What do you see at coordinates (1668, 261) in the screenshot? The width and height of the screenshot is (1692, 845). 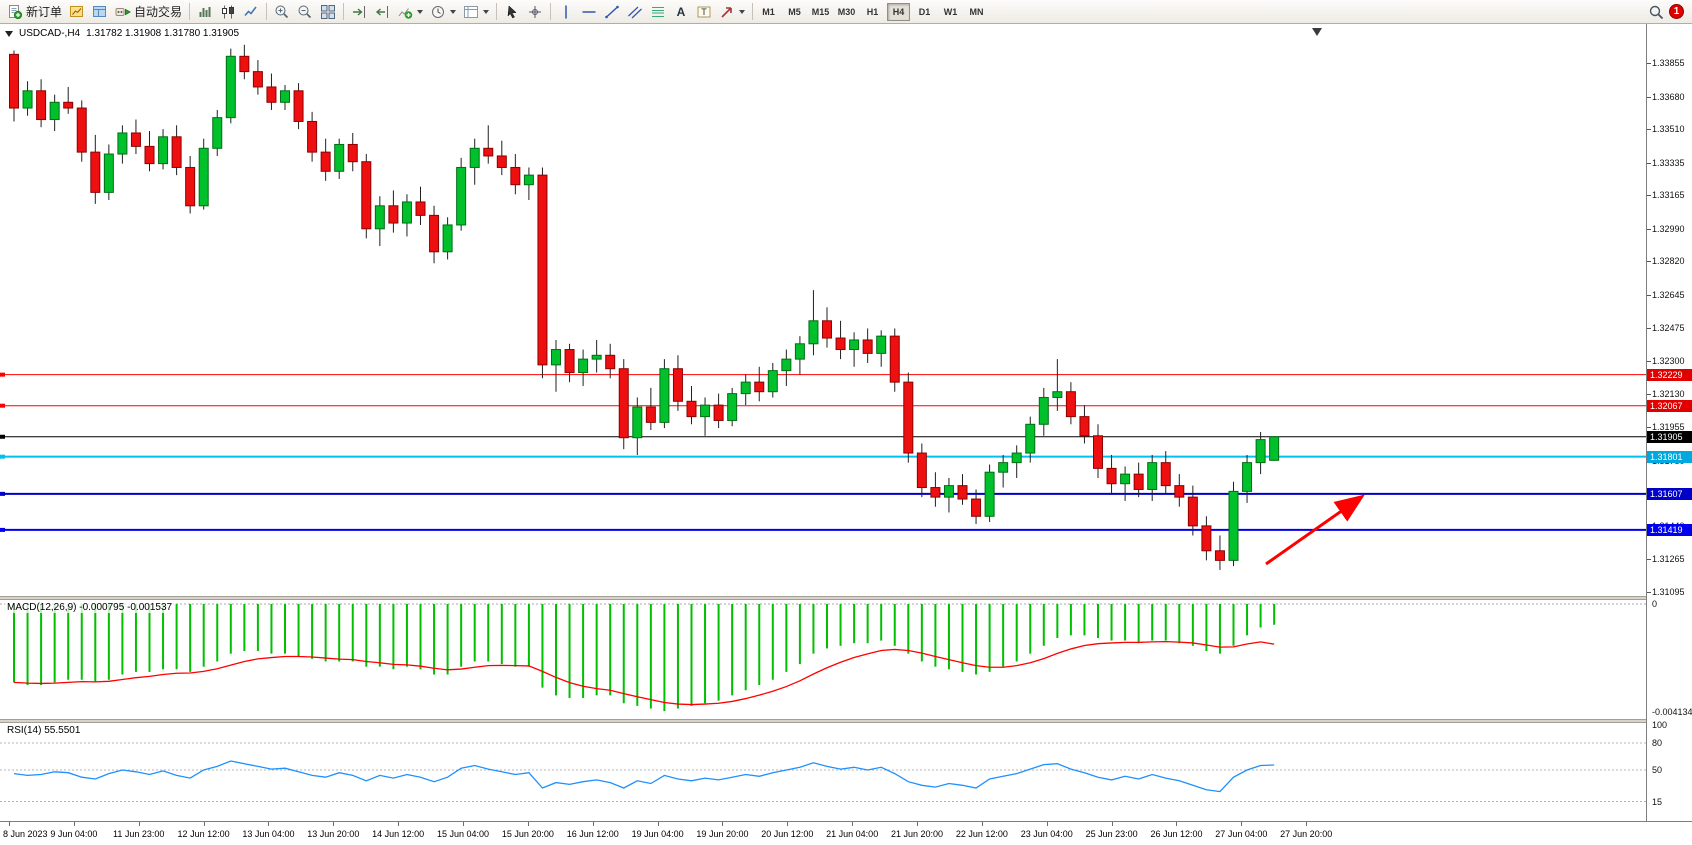 I see `price-axis-tick: 1.32820` at bounding box center [1668, 261].